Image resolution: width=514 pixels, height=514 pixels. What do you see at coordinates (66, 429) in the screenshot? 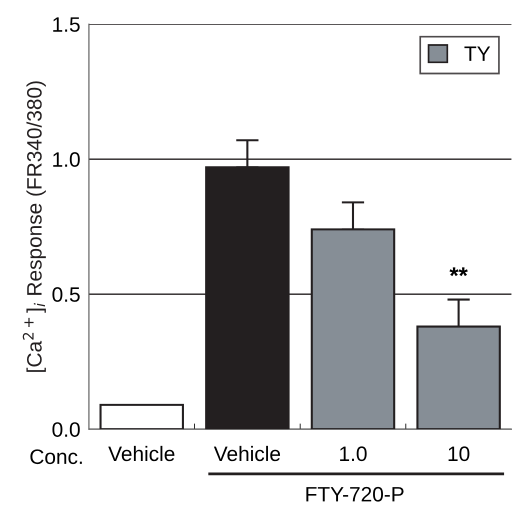
I see `y-tick-label: 0.0` at bounding box center [66, 429].